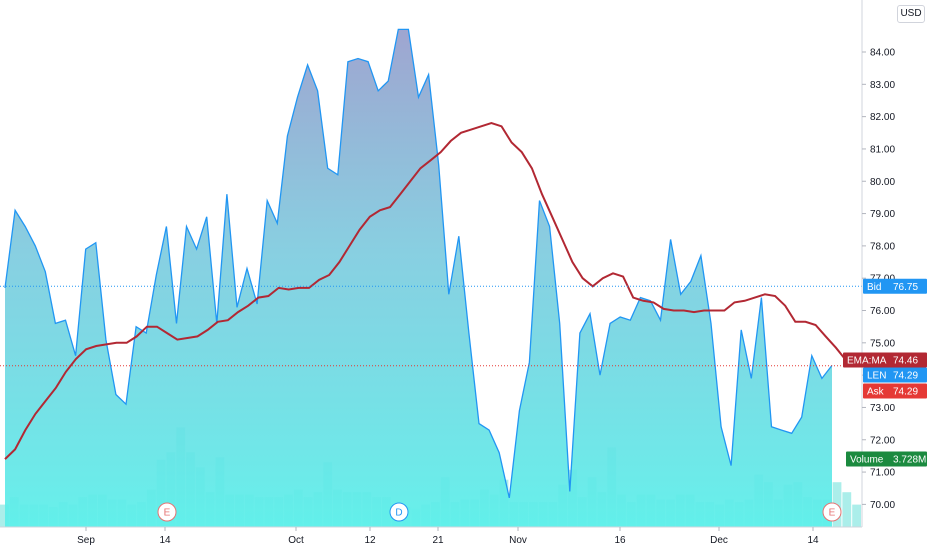  I want to click on time-axis: Sep 14 Oct 12 21 Nov 16 Dec 14, so click(448, 536).